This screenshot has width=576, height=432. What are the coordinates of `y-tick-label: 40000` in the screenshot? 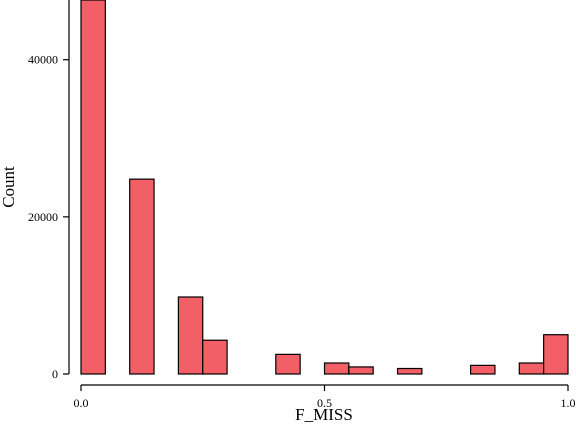 It's located at (43, 60).